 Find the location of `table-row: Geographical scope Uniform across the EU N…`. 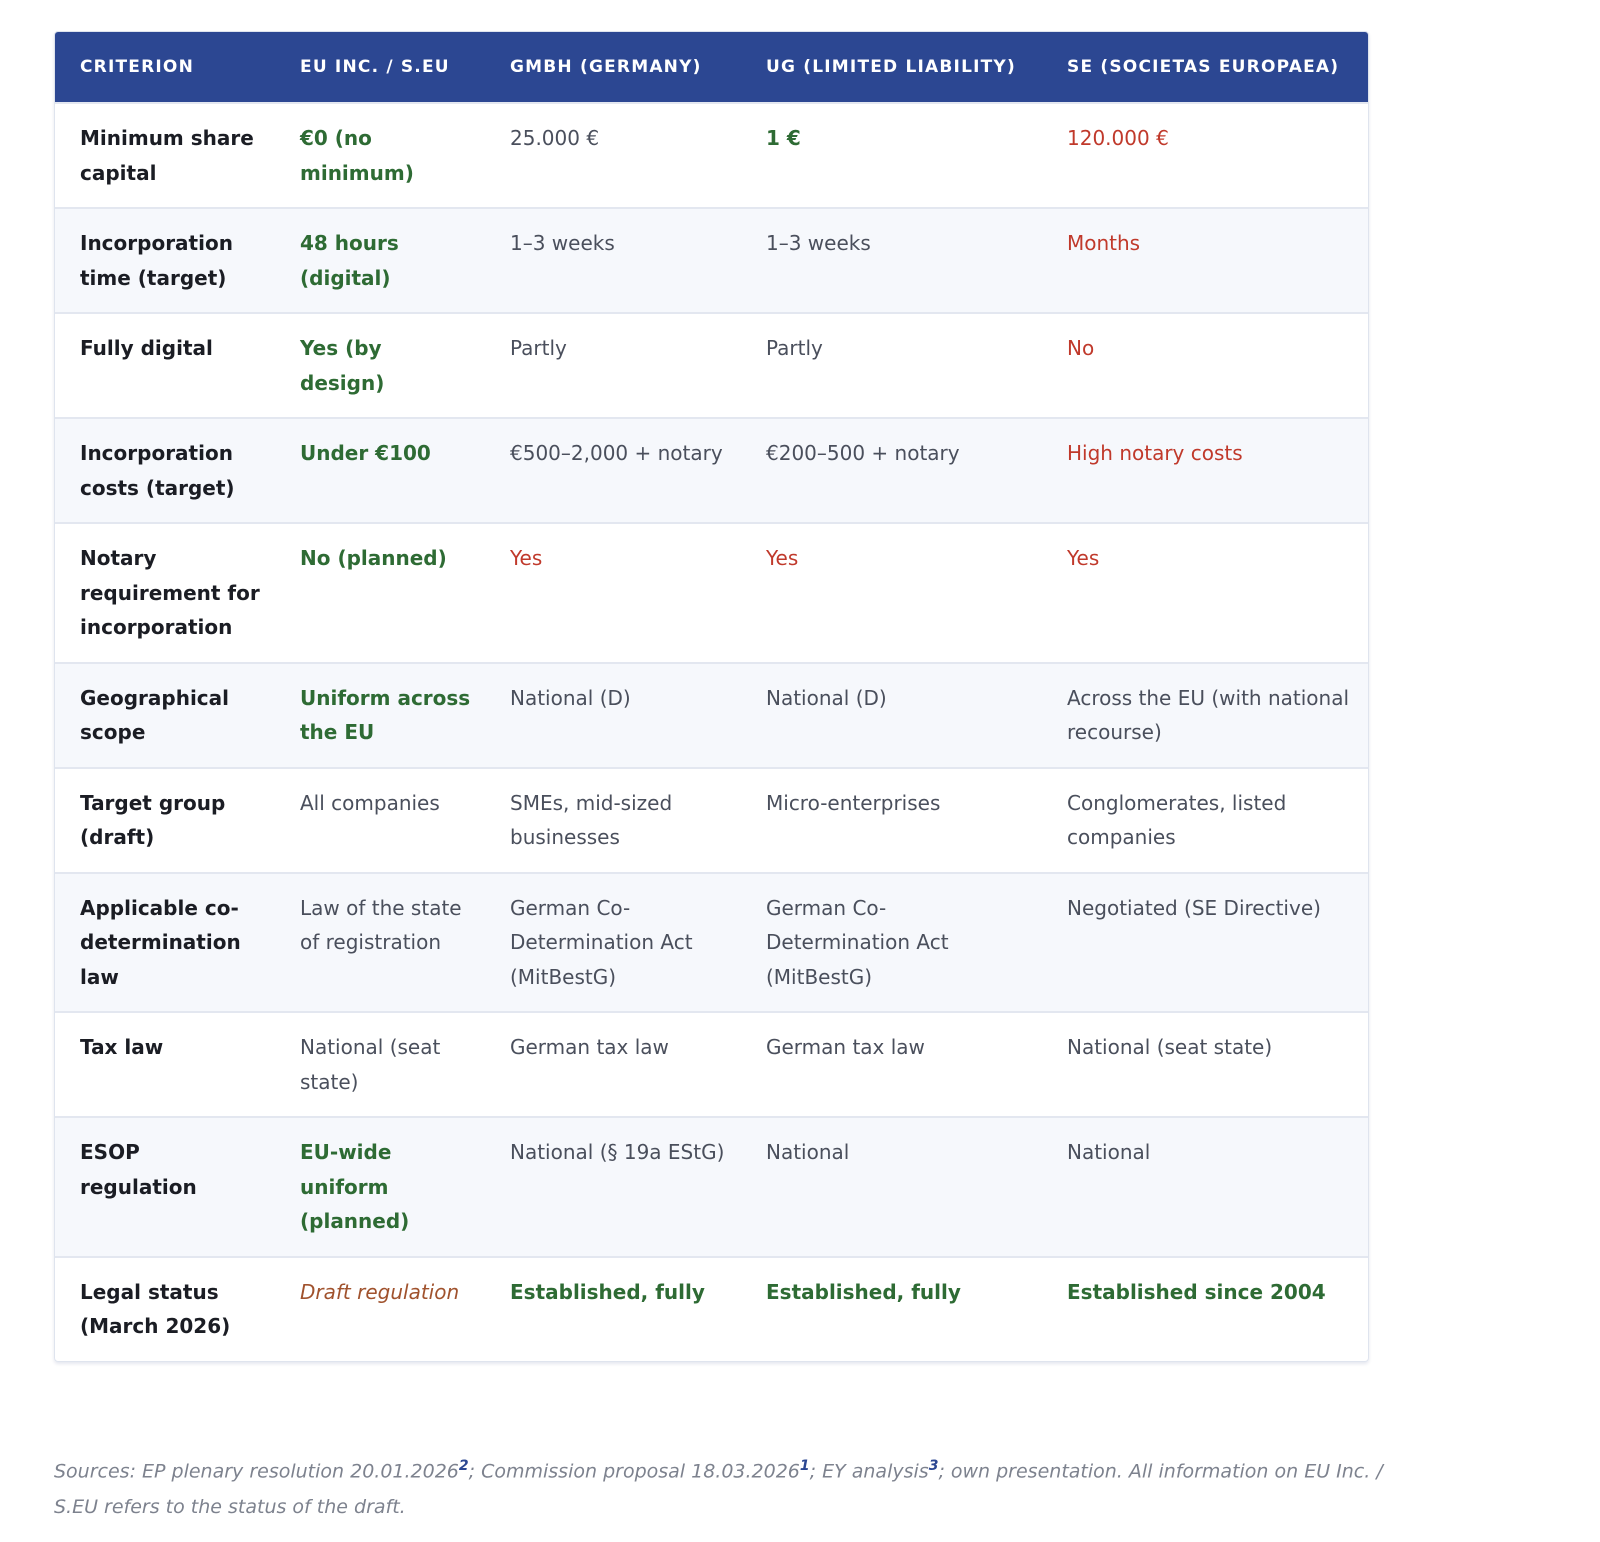

table-row: Geographical scope Uniform across the EU N… is located at coordinates (711, 714).